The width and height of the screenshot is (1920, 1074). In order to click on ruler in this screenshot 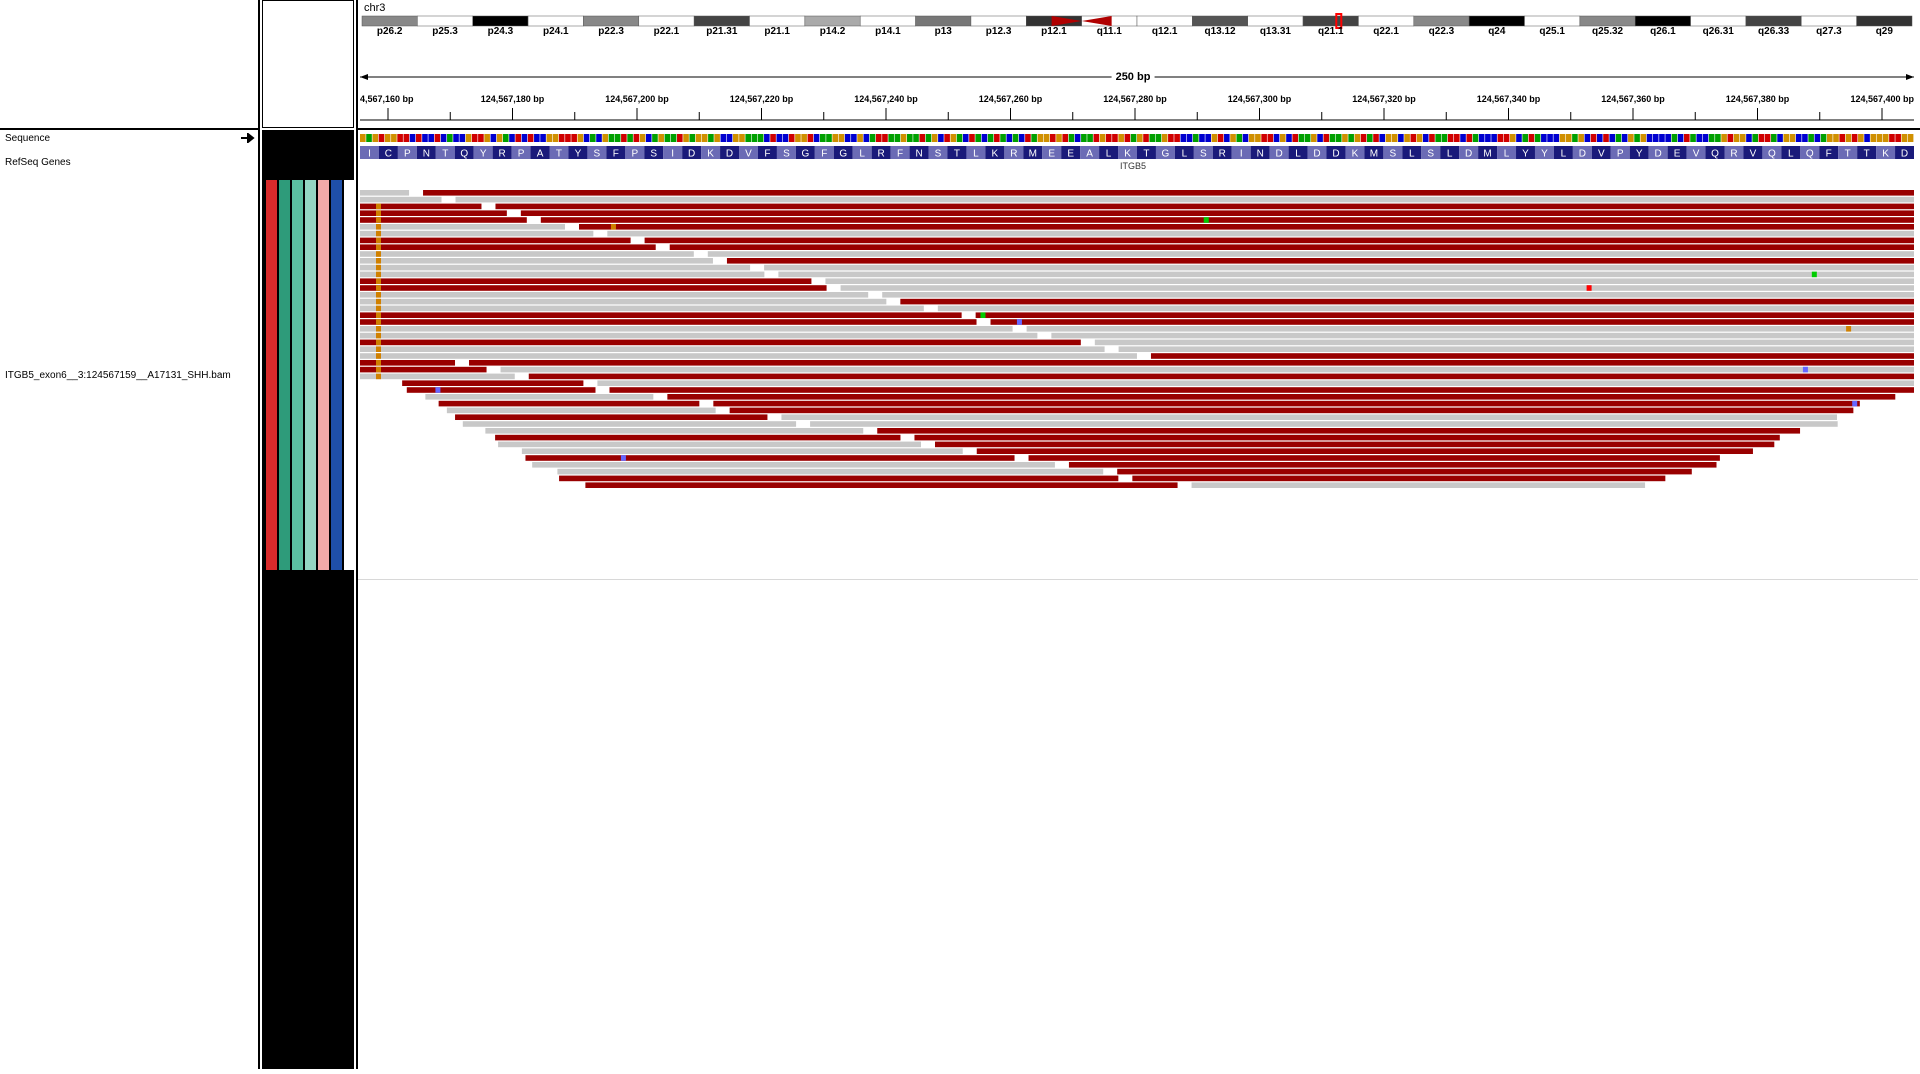, I will do `click(1138, 89)`.